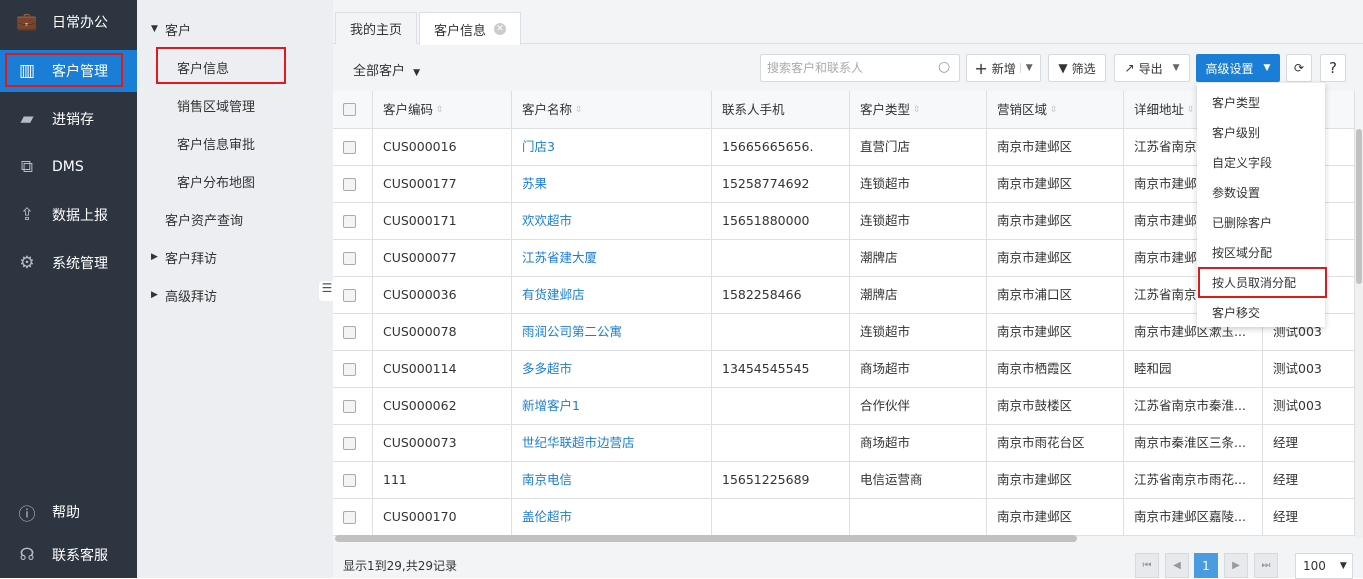  I want to click on nav-help: ⓘ 帮助, so click(68, 512).